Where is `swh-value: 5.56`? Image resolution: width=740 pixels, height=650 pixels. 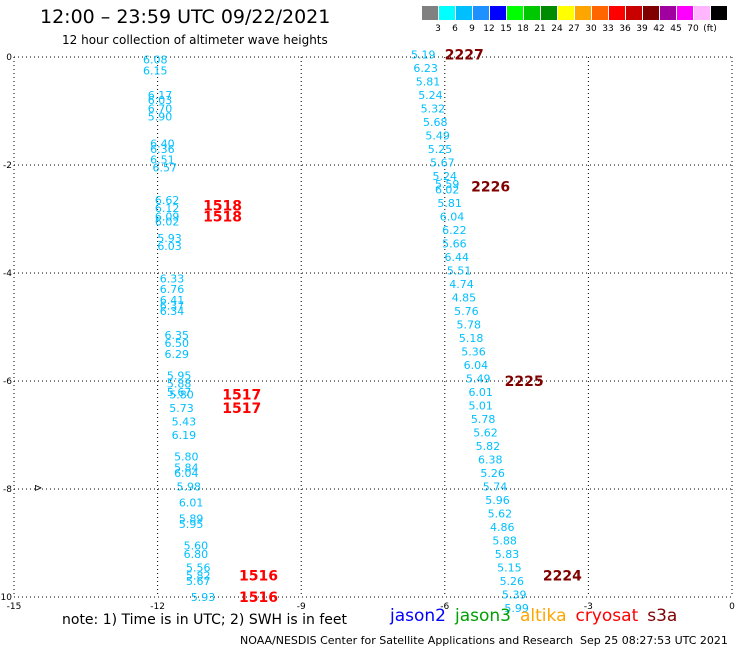
swh-value: 5.56 is located at coordinates (198, 567).